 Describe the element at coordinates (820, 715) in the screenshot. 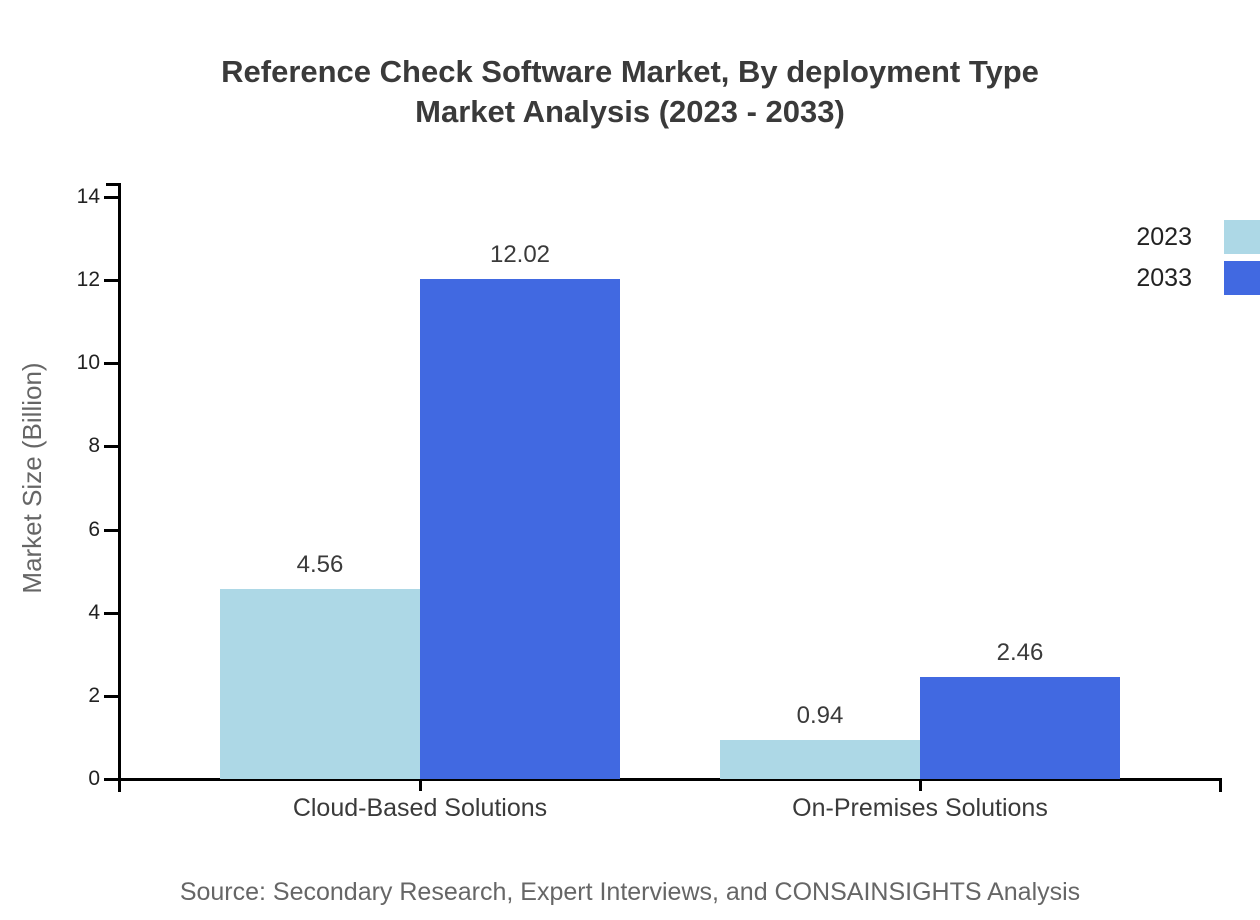

I see `bar-value-label: 0.94` at that location.